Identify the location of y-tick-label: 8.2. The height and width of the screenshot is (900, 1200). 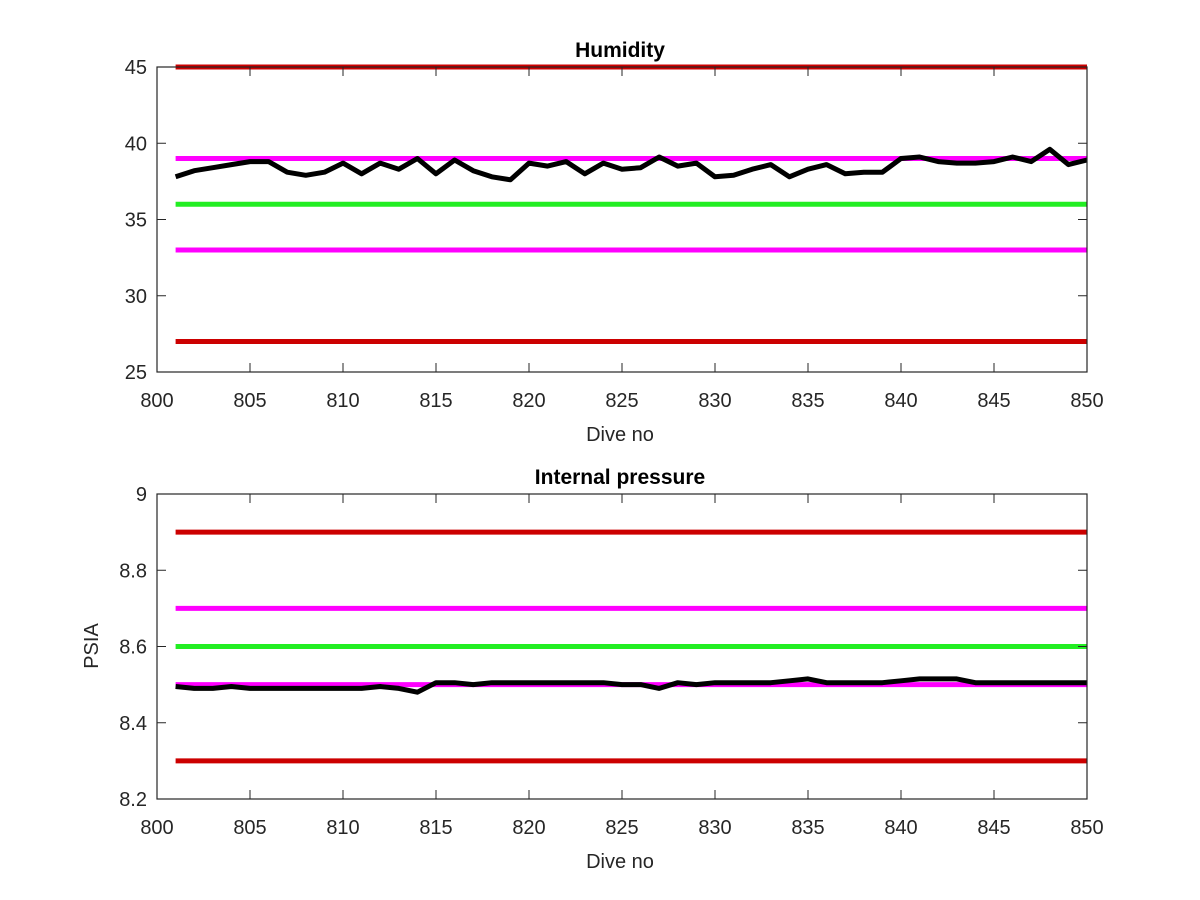
(133, 800).